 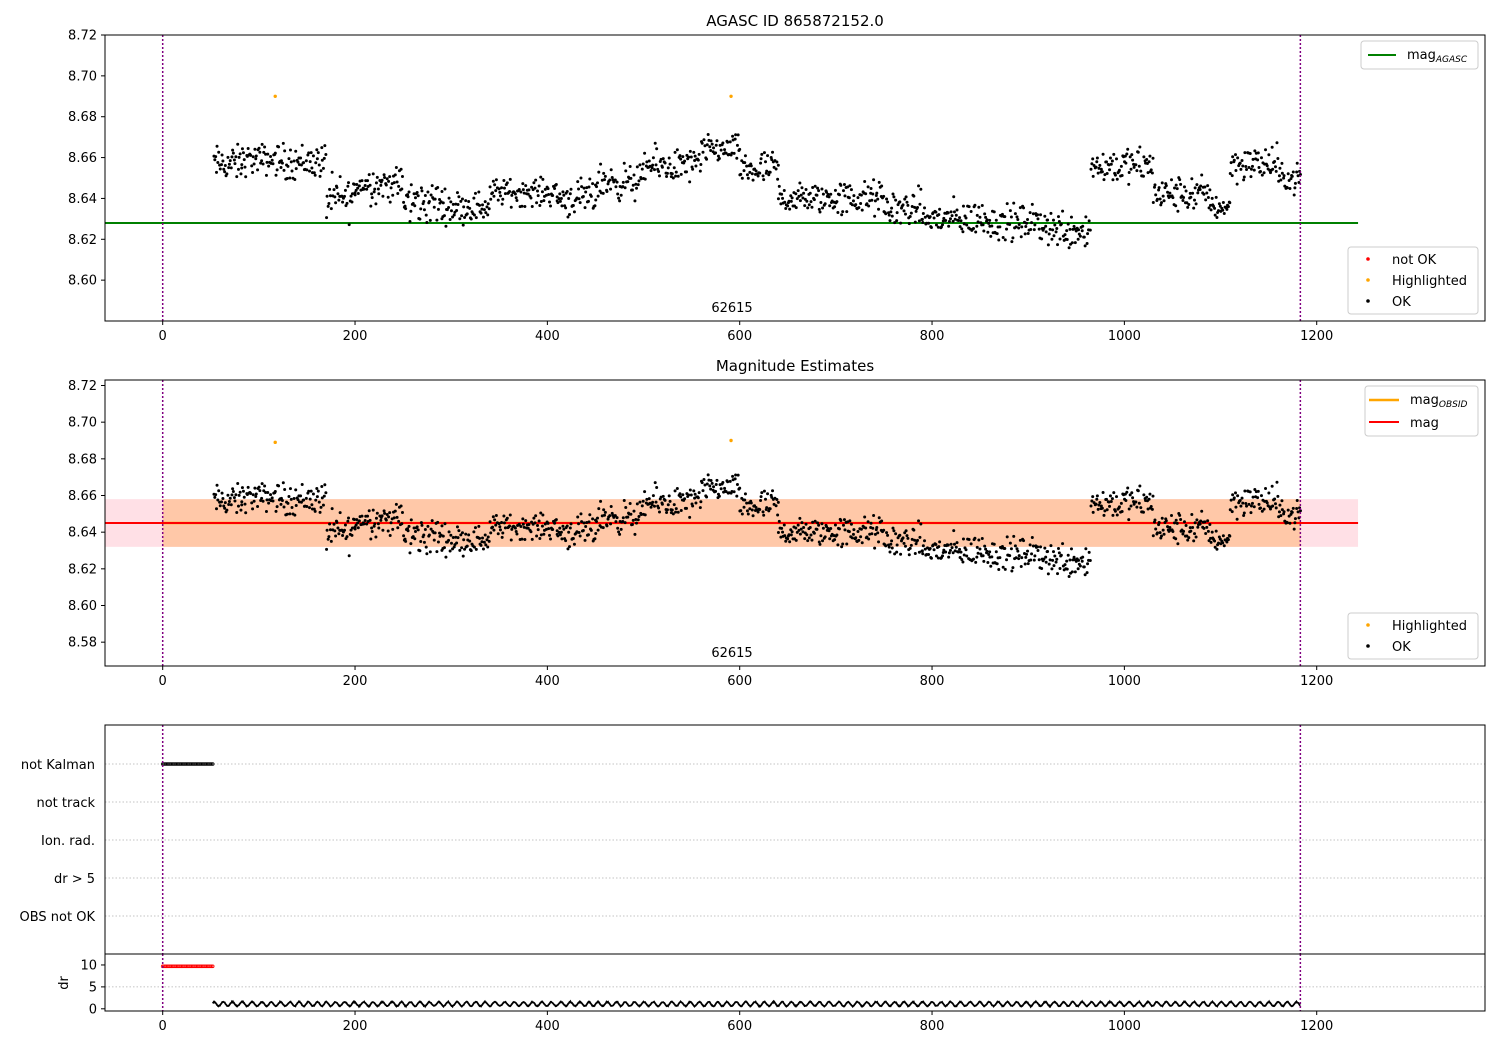 I want to click on panel1-legend-lines: magAGASC, so click(x=1419, y=55).